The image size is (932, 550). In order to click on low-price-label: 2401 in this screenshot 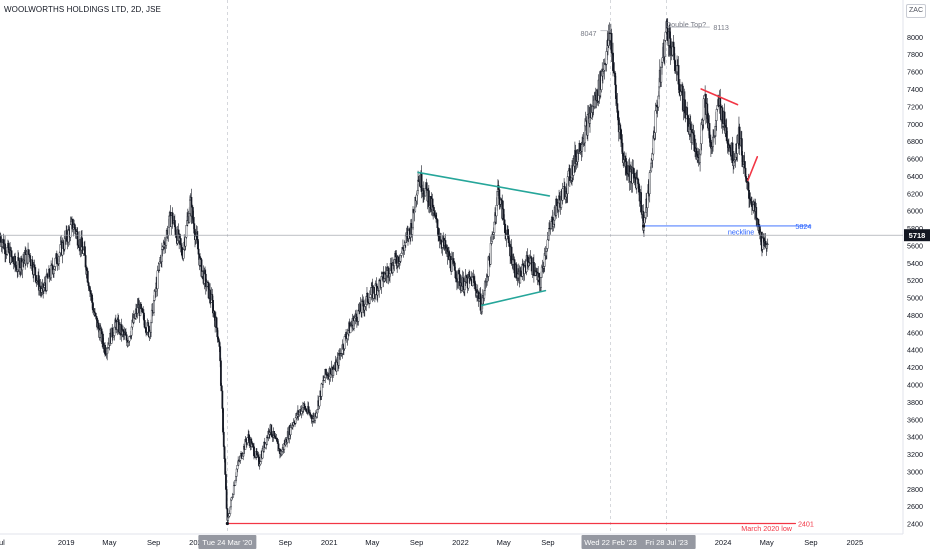, I will do `click(806, 523)`.